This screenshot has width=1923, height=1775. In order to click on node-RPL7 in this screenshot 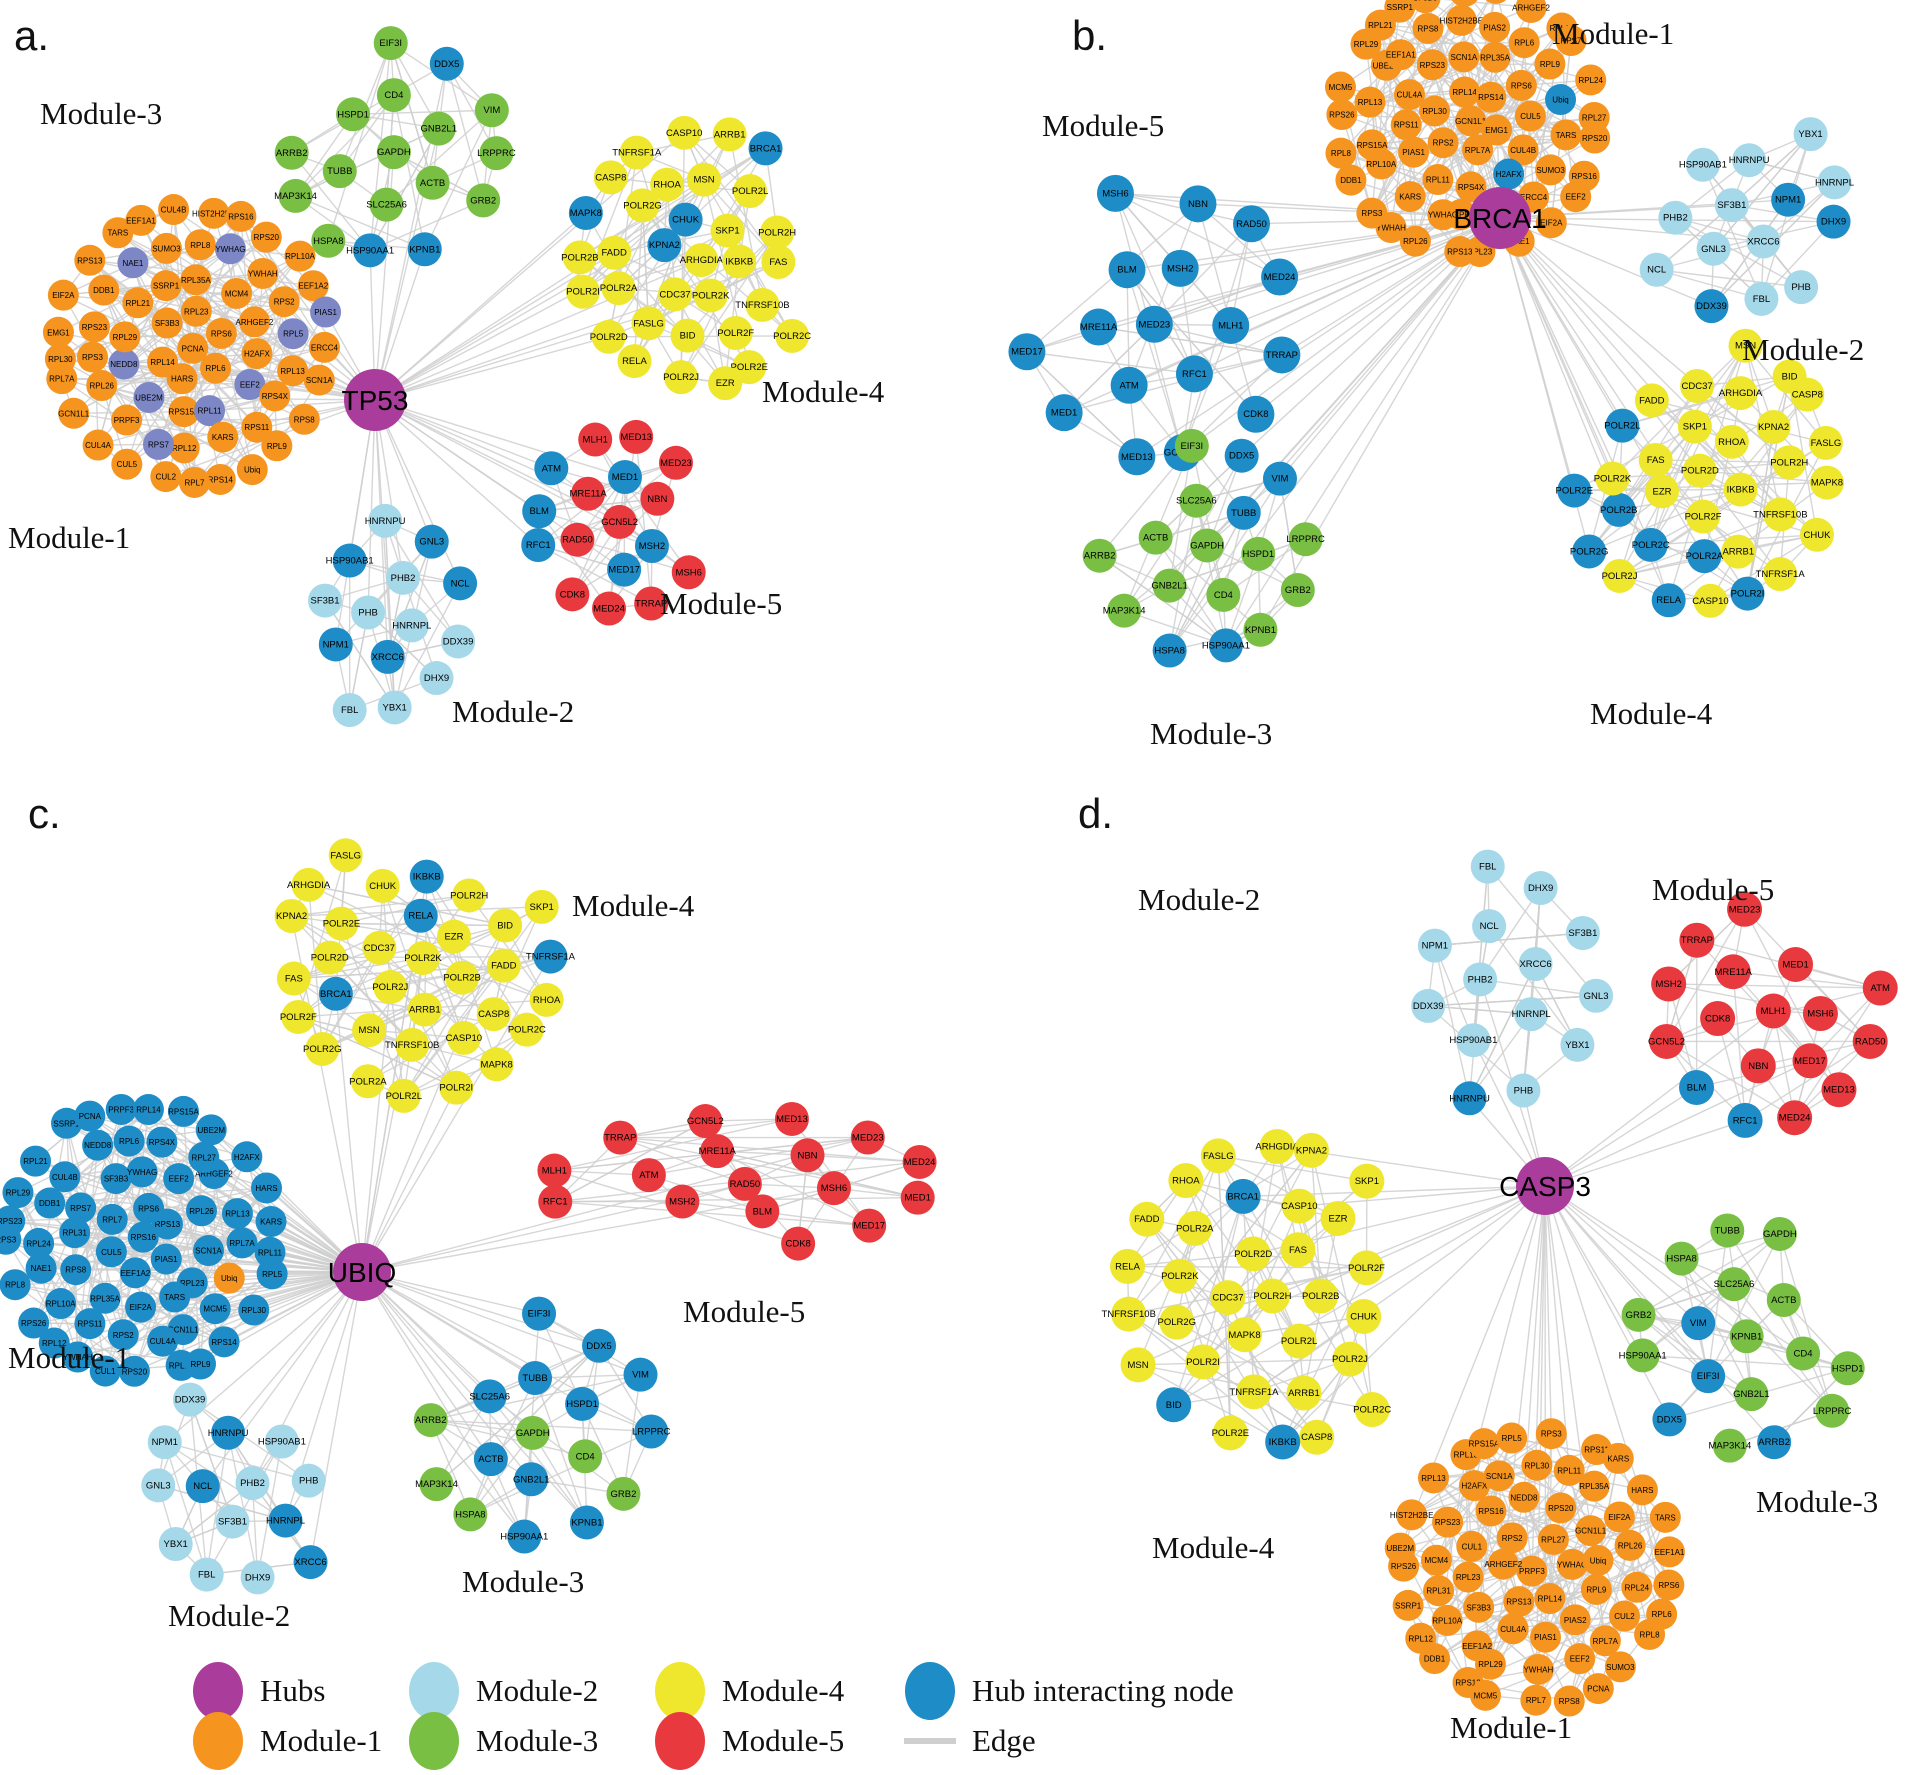, I will do `click(194, 482)`.